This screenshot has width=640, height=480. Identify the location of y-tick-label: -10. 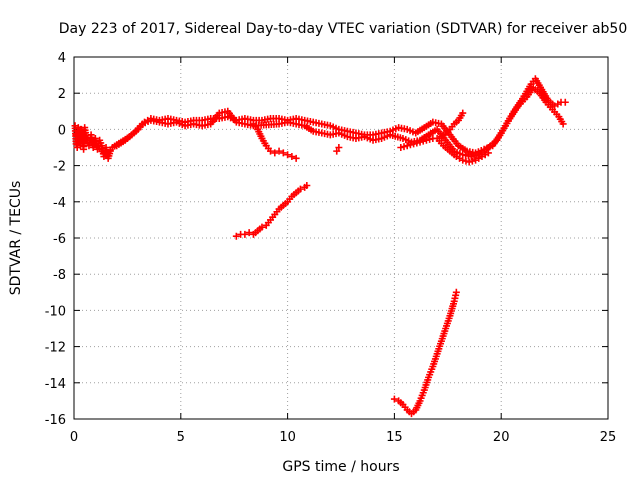
(55, 311).